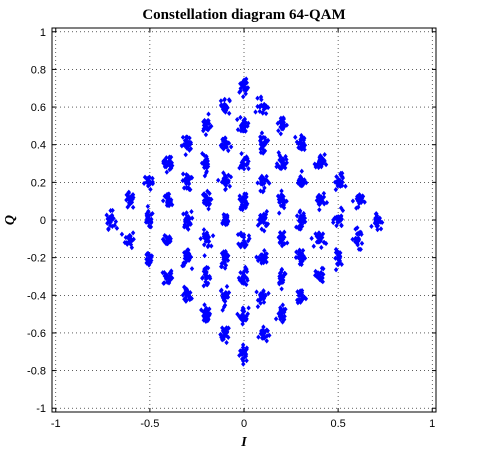  Describe the element at coordinates (36, 334) in the screenshot. I see `y-tick-label: -0.6` at that location.